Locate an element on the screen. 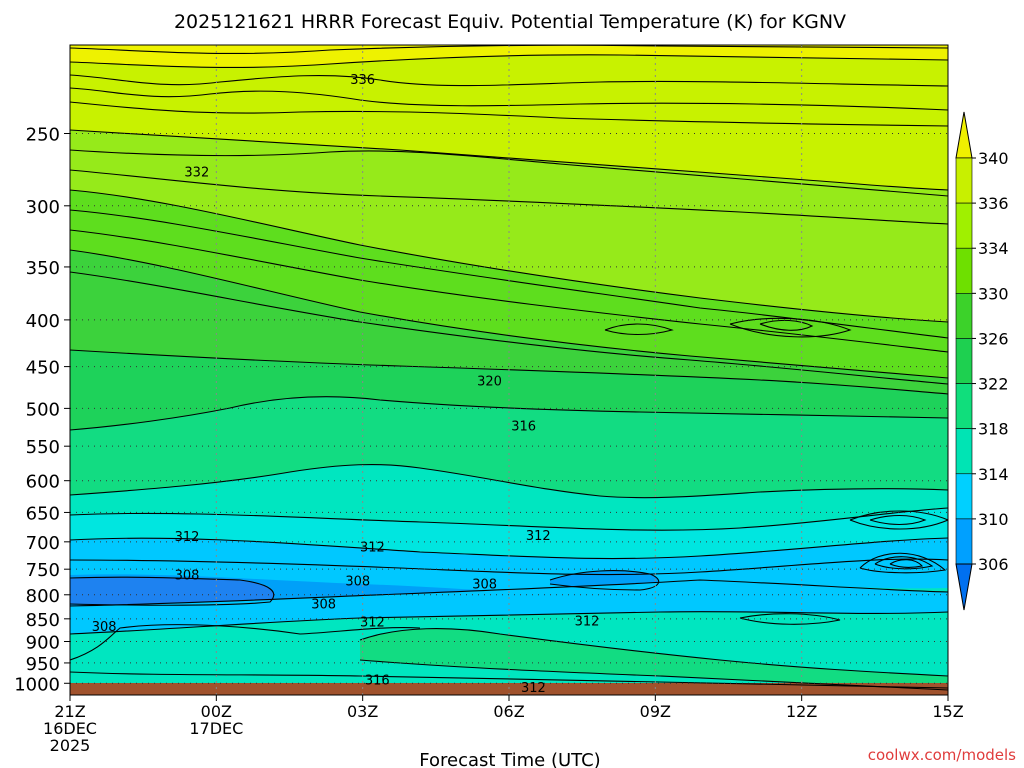 This screenshot has height=768, width=1024. y-tick-label: 500 is located at coordinates (43, 409).